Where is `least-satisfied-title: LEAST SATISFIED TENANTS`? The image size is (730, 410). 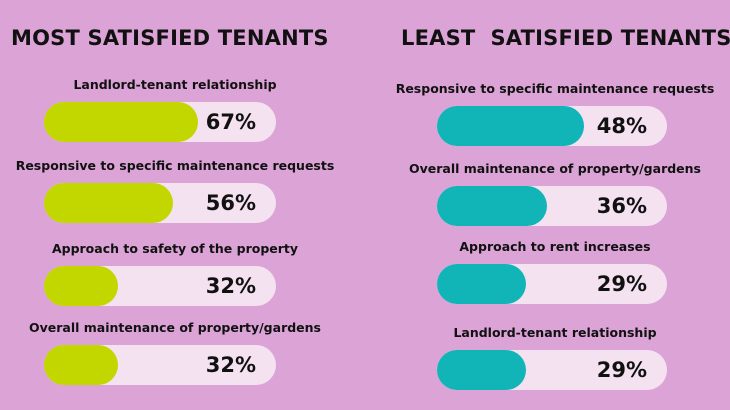 least-satisfied-title: LEAST SATISFIED TENANTS is located at coordinates (565, 38).